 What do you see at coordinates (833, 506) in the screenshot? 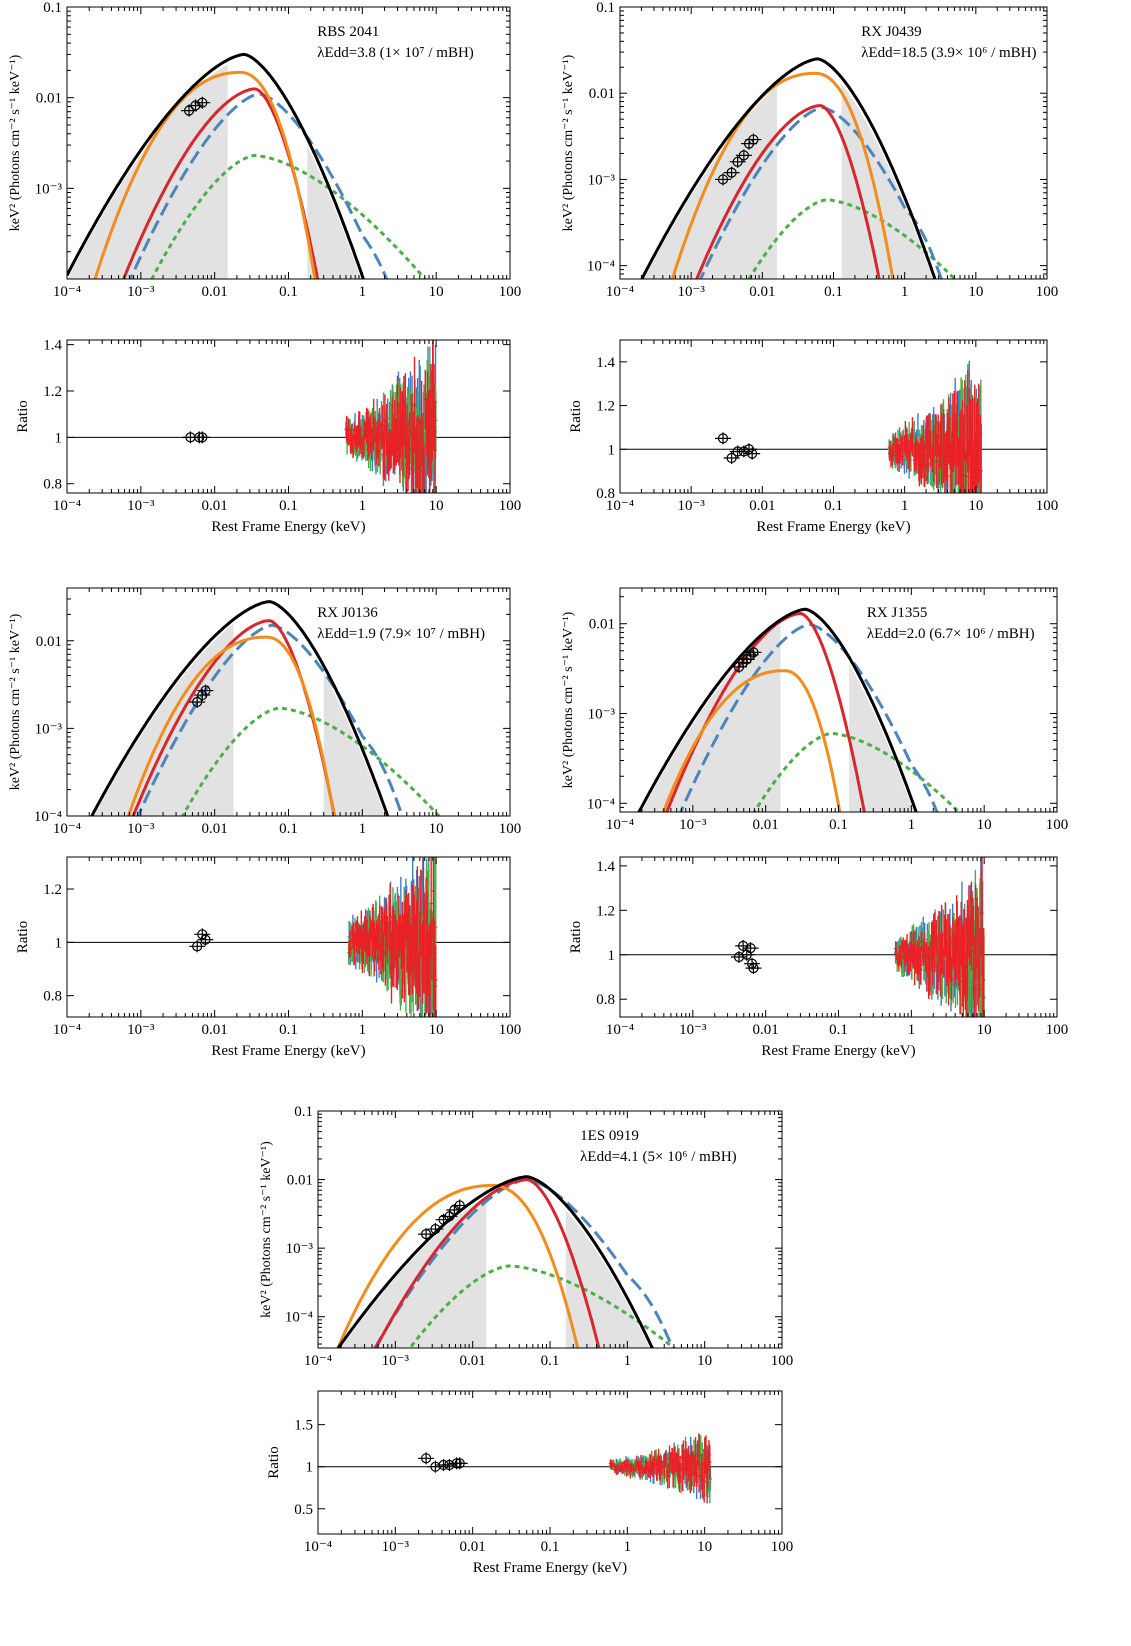
I see `ratio-x-tick-label: 0.1` at bounding box center [833, 506].